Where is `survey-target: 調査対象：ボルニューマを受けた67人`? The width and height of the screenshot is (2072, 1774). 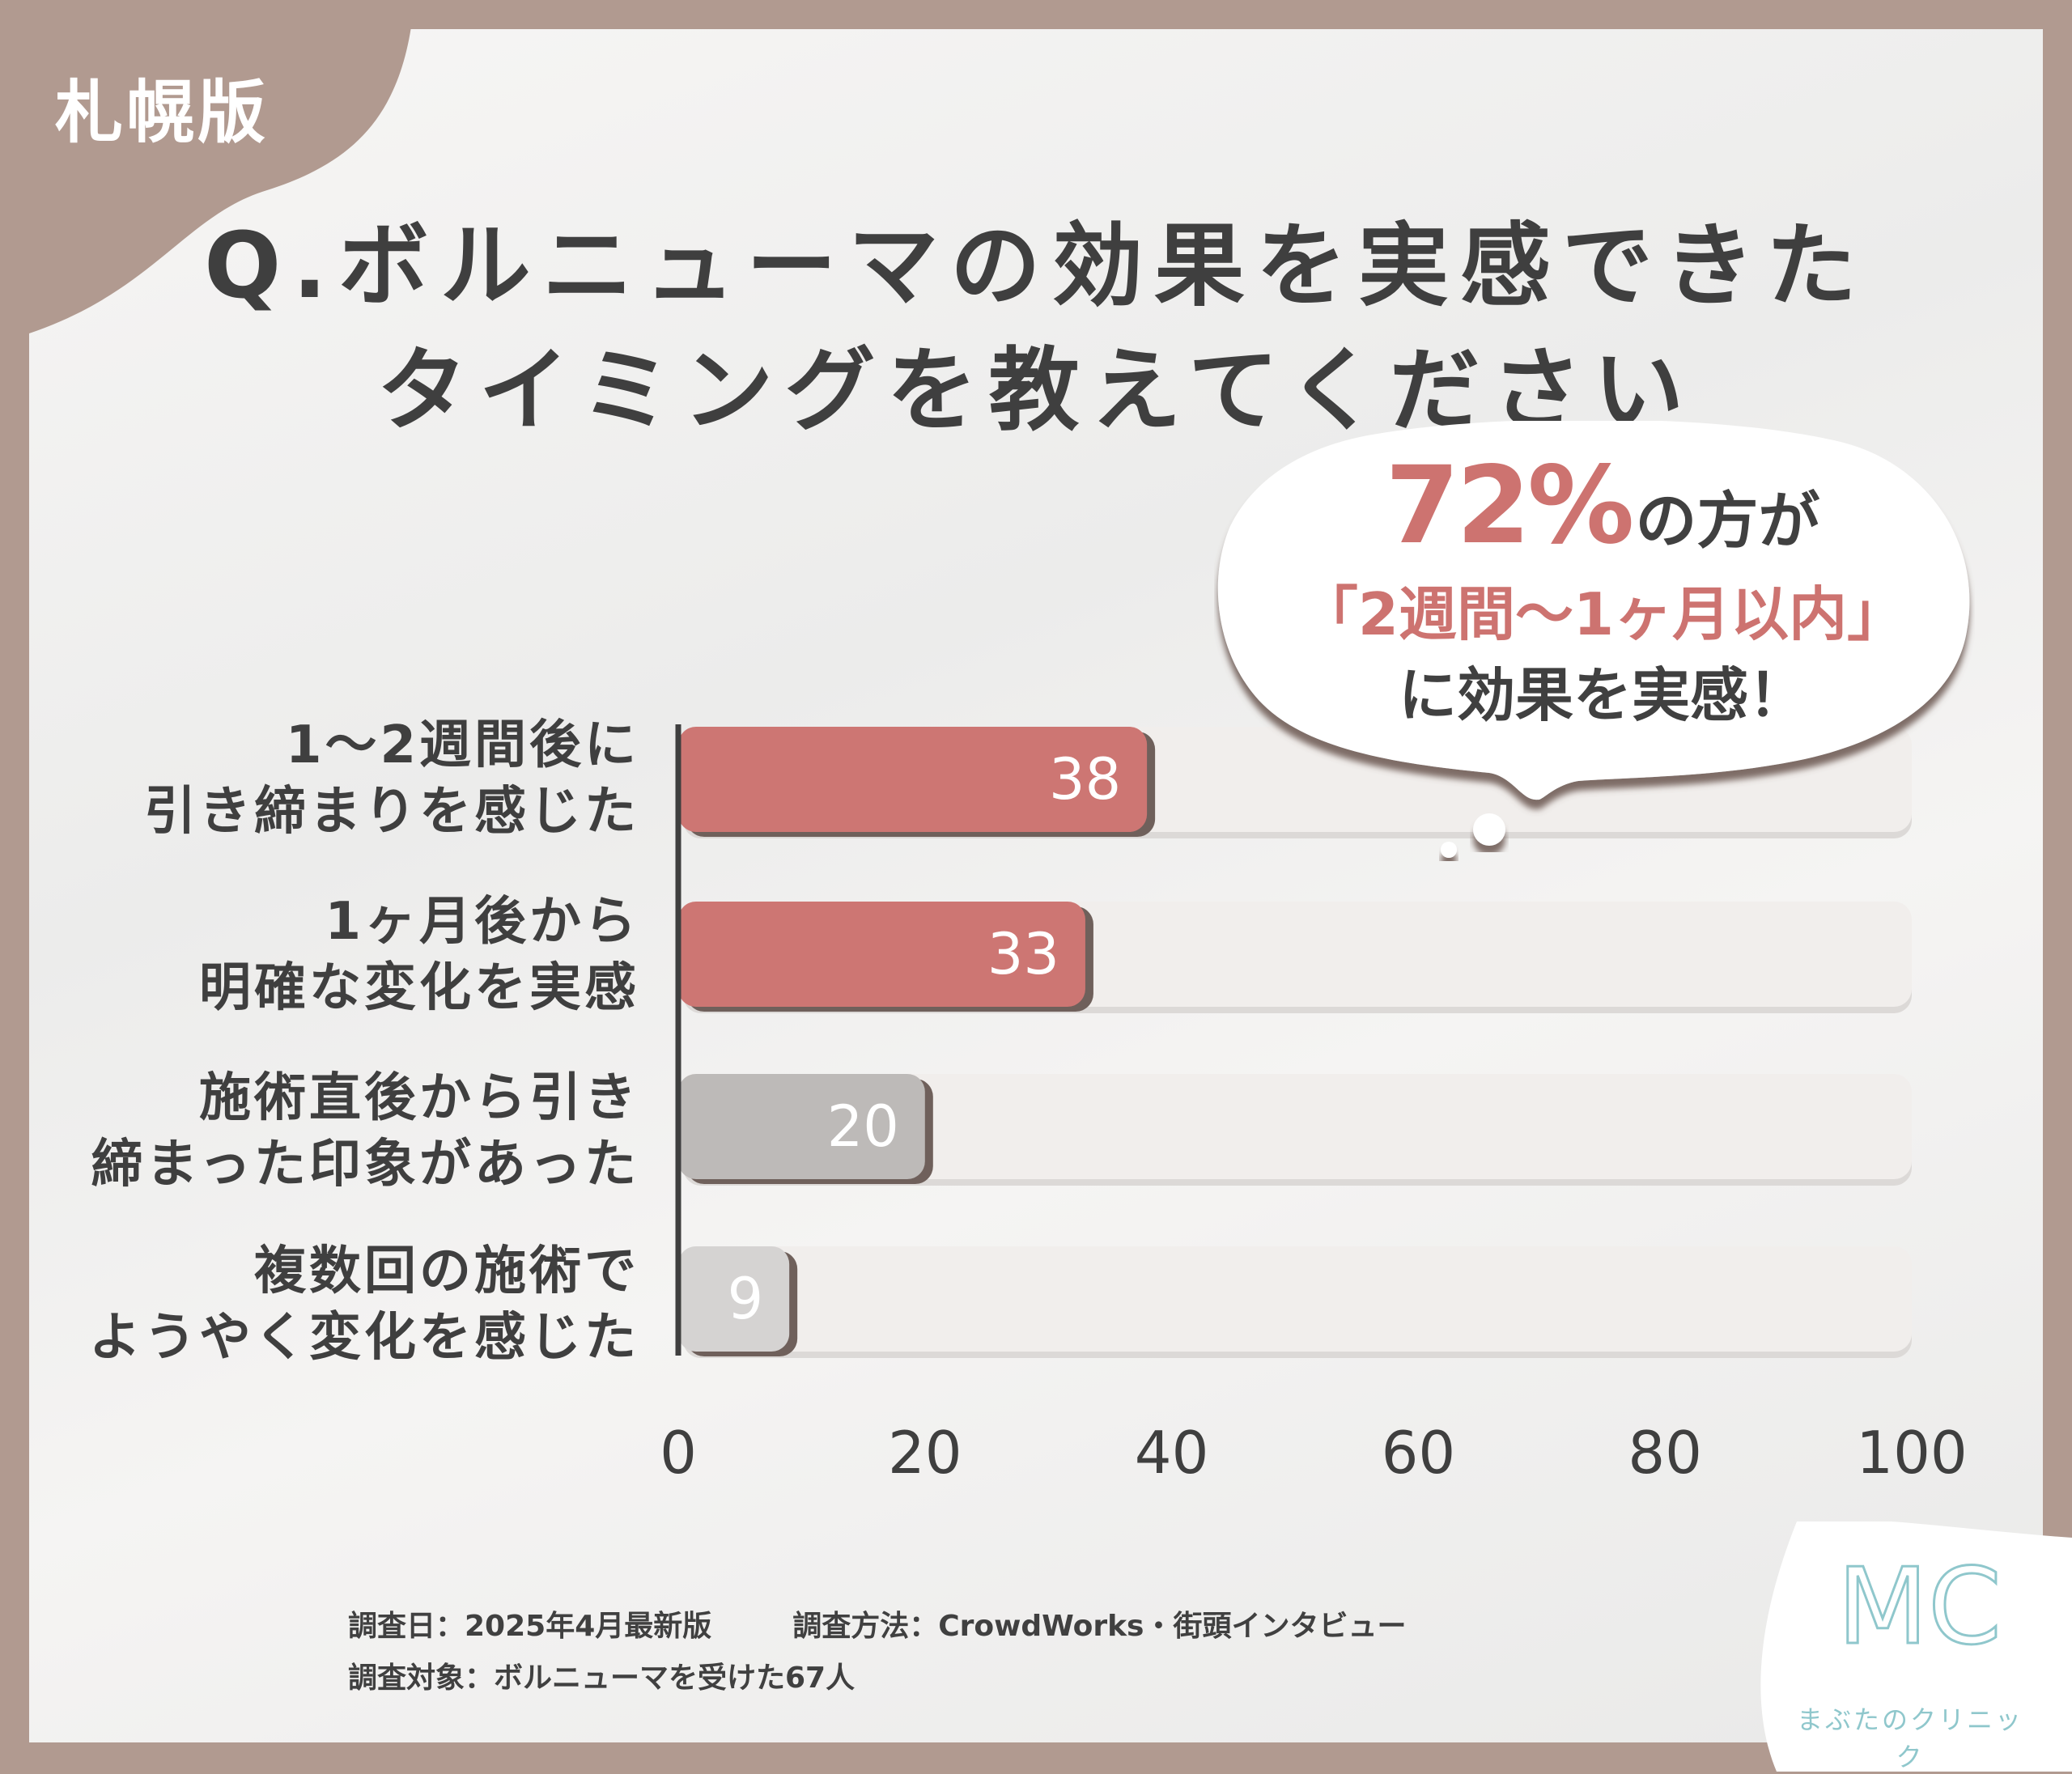 survey-target: 調査対象：ボルニューマを受けた67人 is located at coordinates (602, 1678).